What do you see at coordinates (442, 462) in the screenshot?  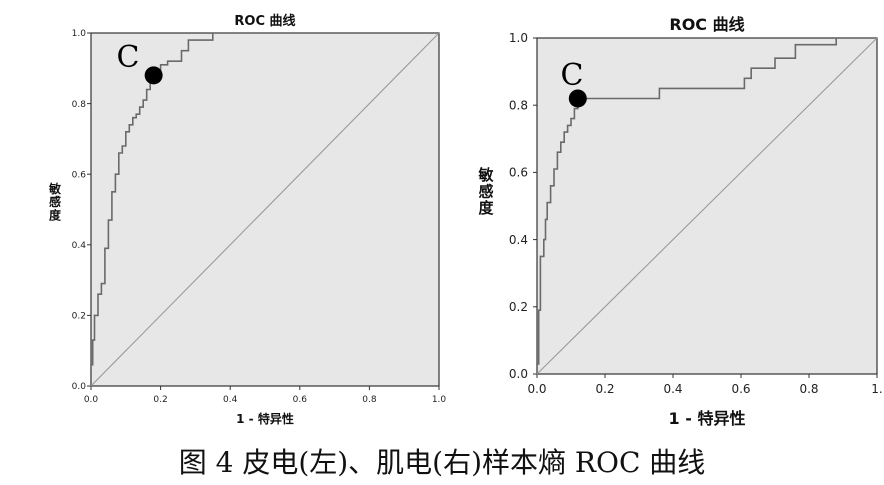 I see `figure-caption: 图 4 皮电(左)、肌电(右)样本熵 ROC 曲线` at bounding box center [442, 462].